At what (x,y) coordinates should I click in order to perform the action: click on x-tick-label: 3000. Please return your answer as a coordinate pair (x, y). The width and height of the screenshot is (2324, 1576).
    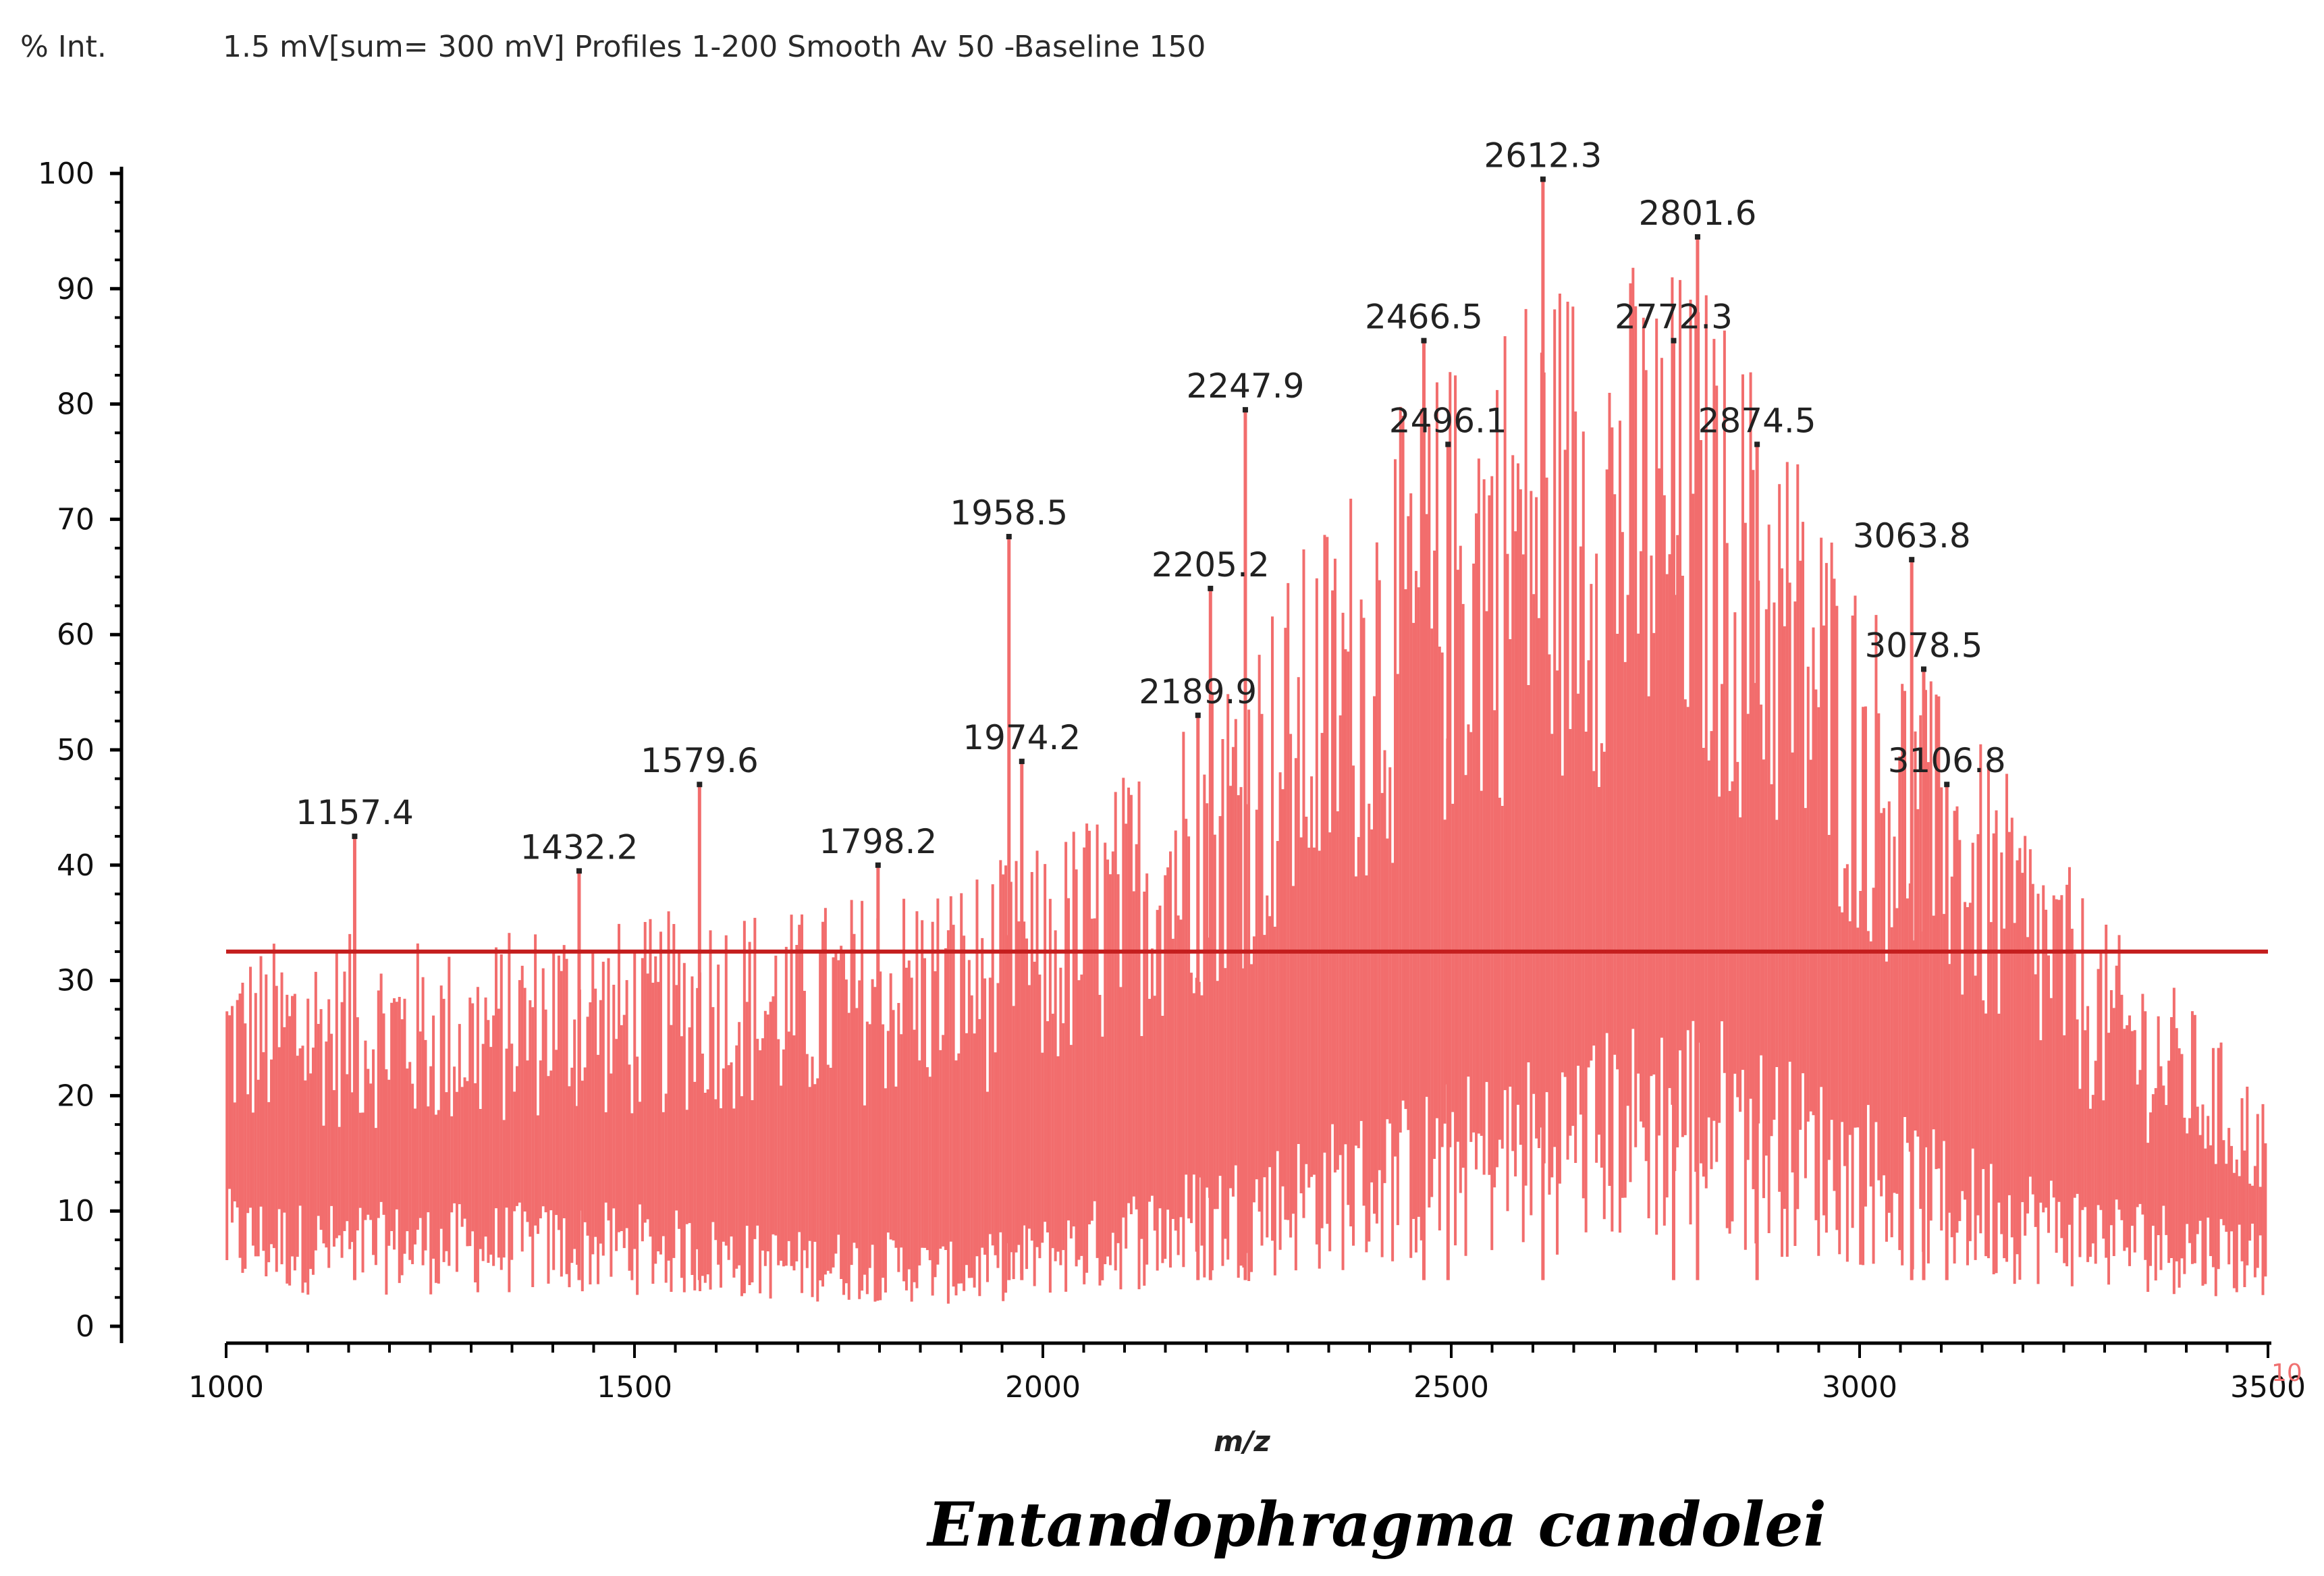
    Looking at the image, I should click on (1860, 1387).